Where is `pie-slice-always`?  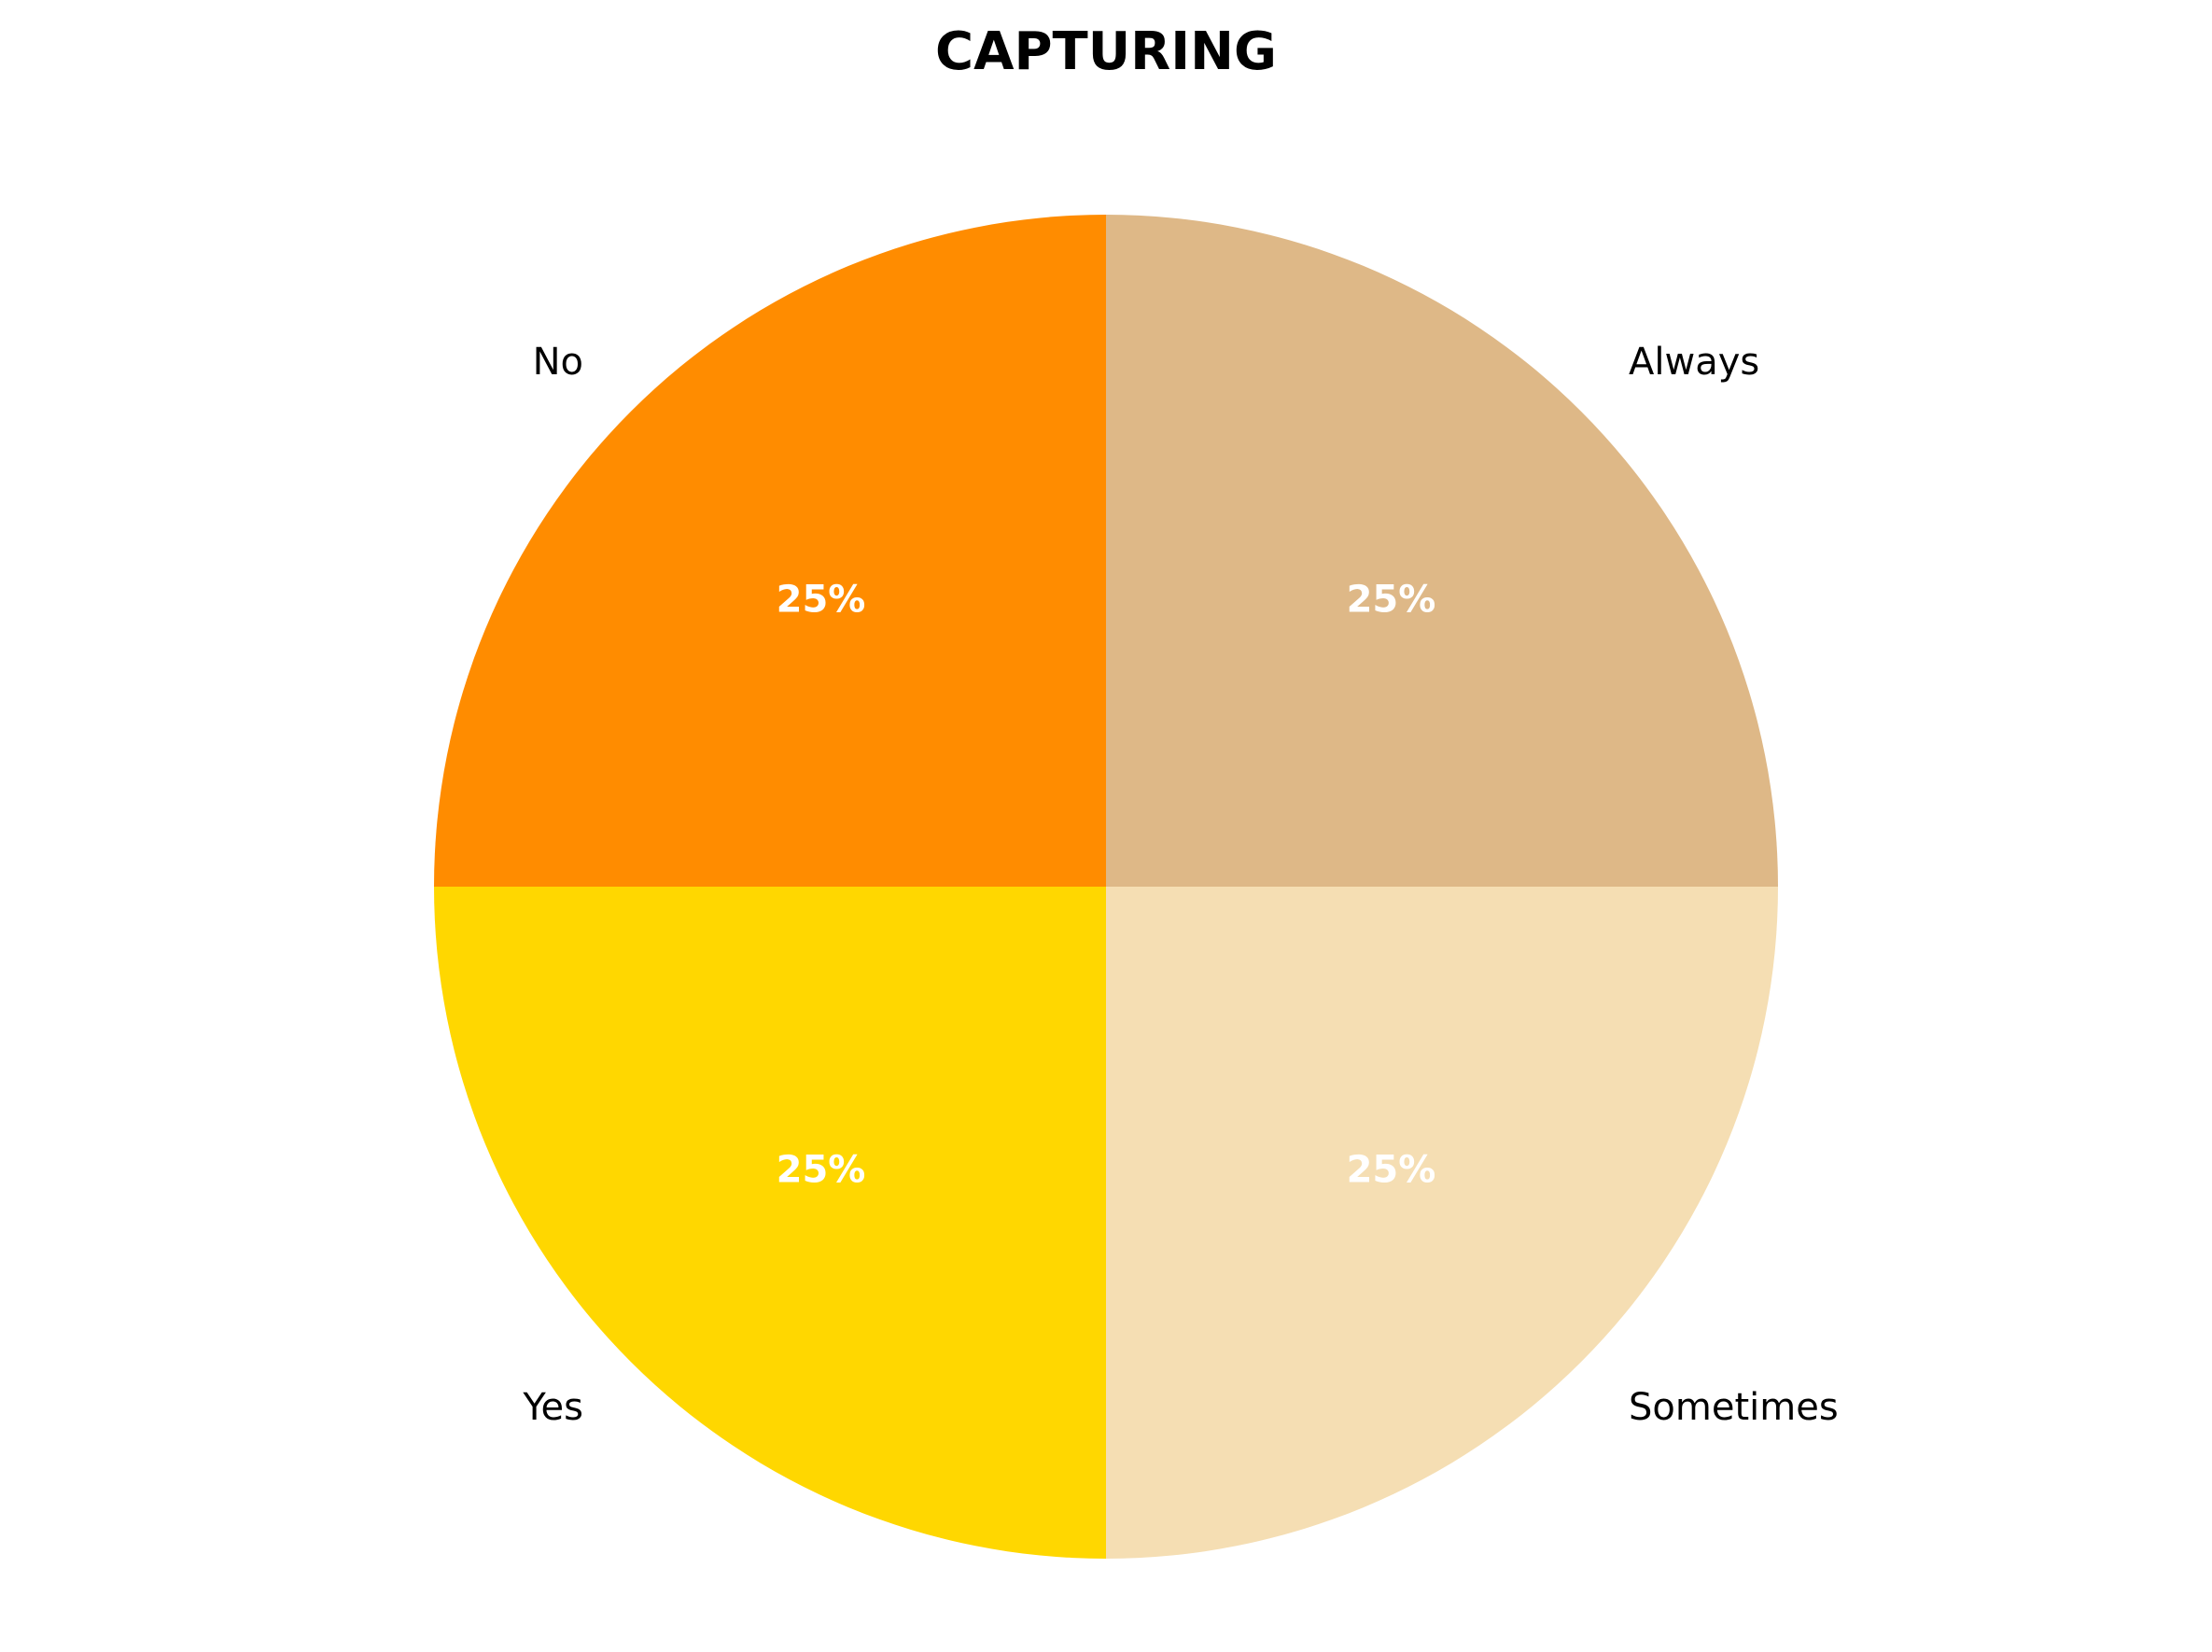
pie-slice-always is located at coordinates (1442, 551).